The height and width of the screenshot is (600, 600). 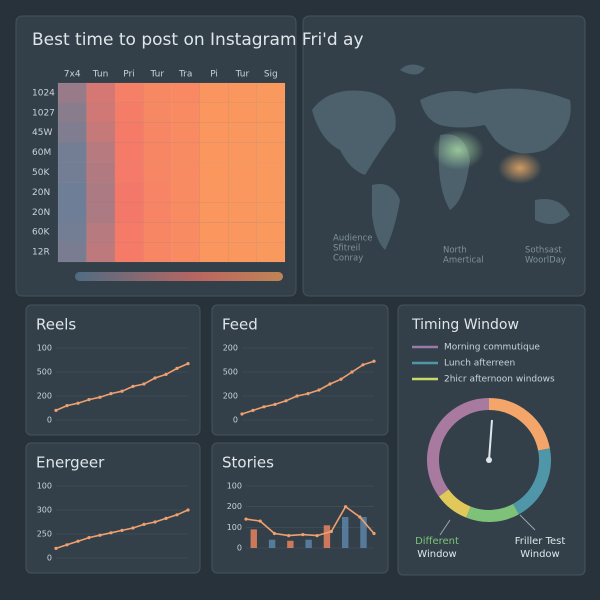 What do you see at coordinates (545, 261) in the screenshot?
I see `map-label: WoorlDay` at bounding box center [545, 261].